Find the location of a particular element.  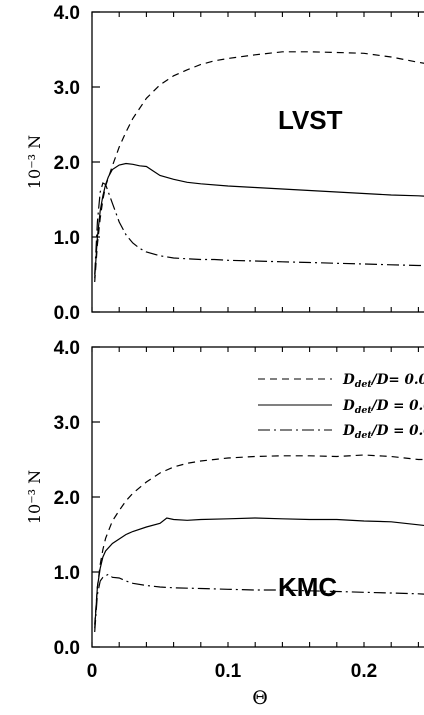

panel-label-kmc: KMC is located at coordinates (307, 587).